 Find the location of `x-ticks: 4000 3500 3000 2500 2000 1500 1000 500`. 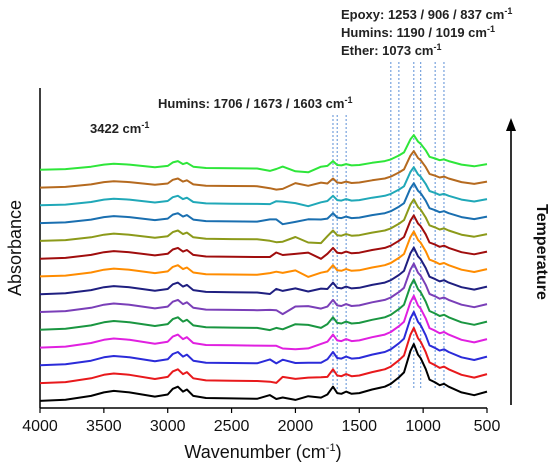

x-ticks: 4000 3500 3000 2500 2000 1500 1000 500 is located at coordinates (261, 421).